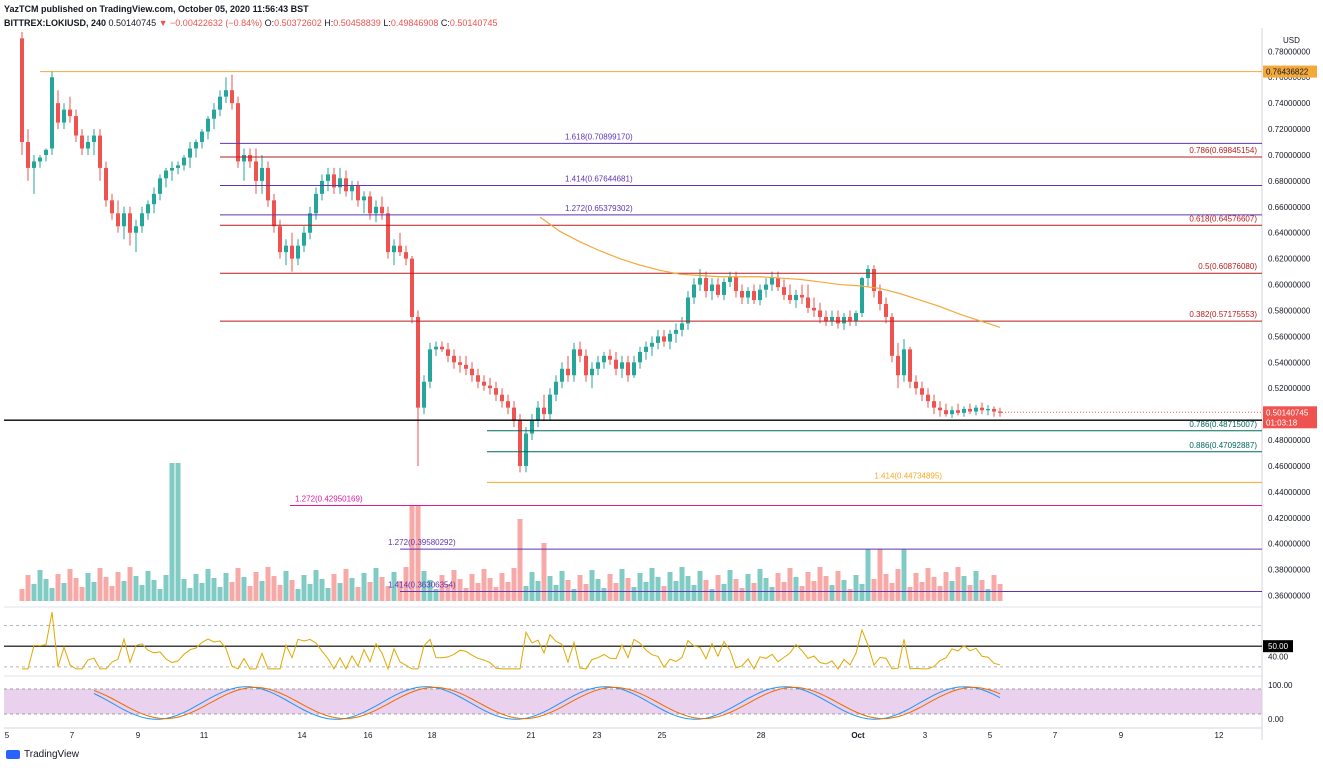 The width and height of the screenshot is (1323, 768). I want to click on fib-level-label: 1.414(0.44734895), so click(908, 475).